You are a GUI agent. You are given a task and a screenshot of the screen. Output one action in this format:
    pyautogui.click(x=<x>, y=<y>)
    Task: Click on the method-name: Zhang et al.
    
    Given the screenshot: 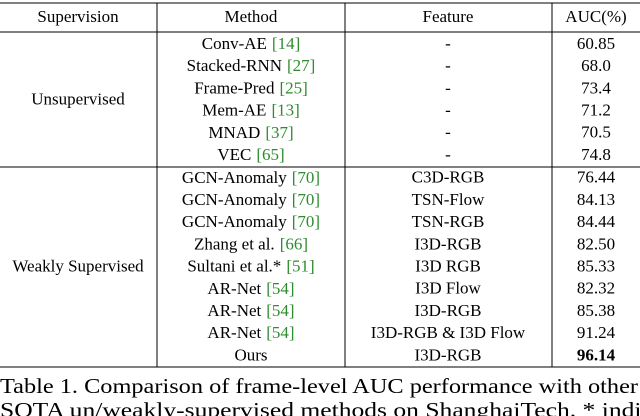 What is the action you would take?
    pyautogui.click(x=234, y=243)
    